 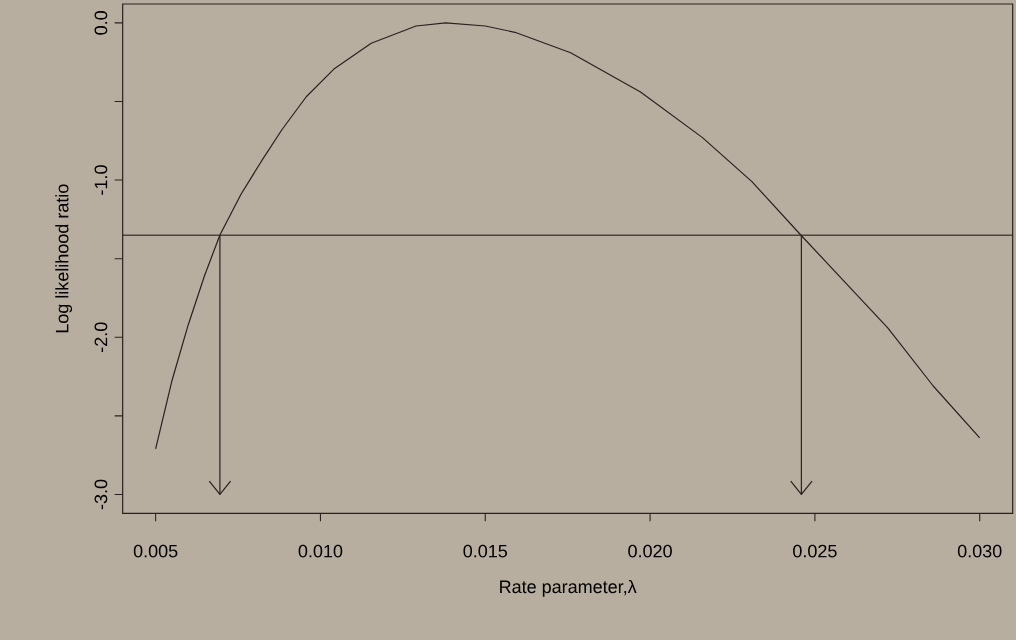 What do you see at coordinates (101, 180) in the screenshot?
I see `y-tick-label: -1.0` at bounding box center [101, 180].